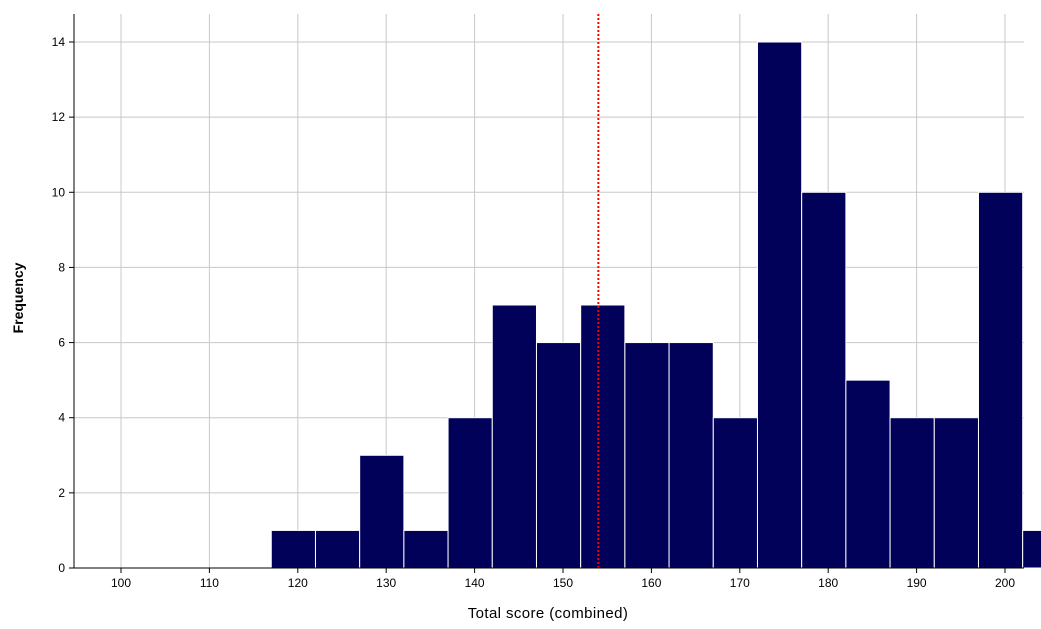 The width and height of the screenshot is (1041, 629). What do you see at coordinates (61, 343) in the screenshot?
I see `y-tick-label: 6` at bounding box center [61, 343].